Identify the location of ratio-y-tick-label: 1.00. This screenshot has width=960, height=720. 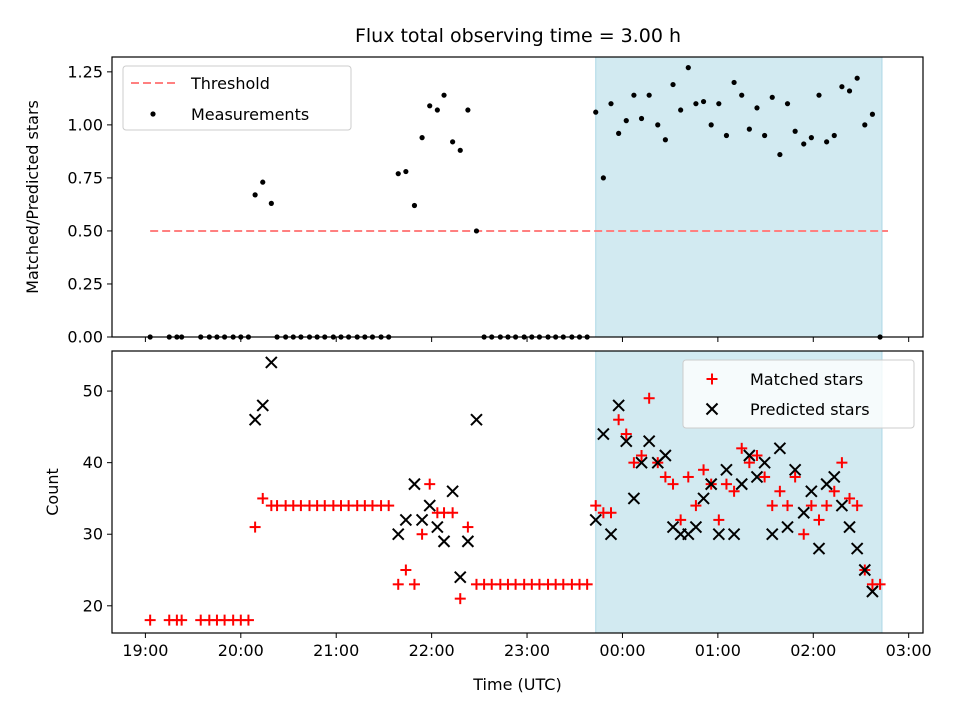
(85, 124).